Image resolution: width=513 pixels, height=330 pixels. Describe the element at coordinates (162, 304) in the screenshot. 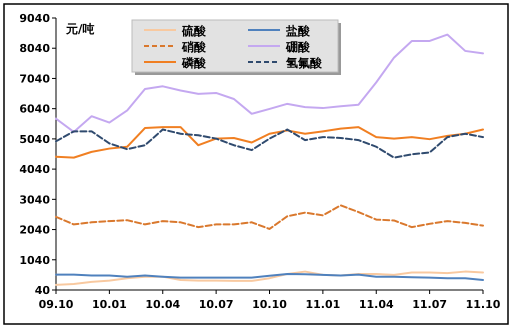

I see `x-tick-label: 10.04` at that location.